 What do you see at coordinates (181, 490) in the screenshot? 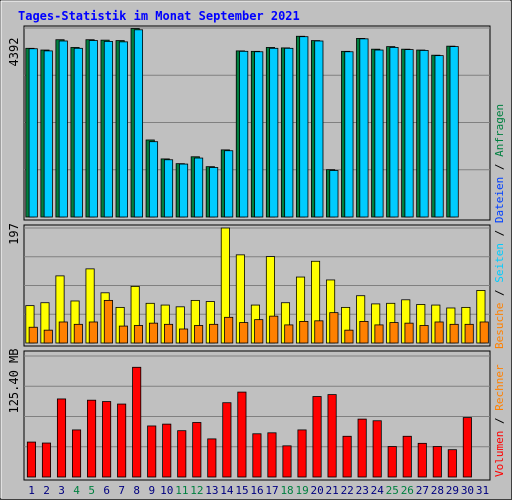
I see `x-tick-label: 11` at bounding box center [181, 490].